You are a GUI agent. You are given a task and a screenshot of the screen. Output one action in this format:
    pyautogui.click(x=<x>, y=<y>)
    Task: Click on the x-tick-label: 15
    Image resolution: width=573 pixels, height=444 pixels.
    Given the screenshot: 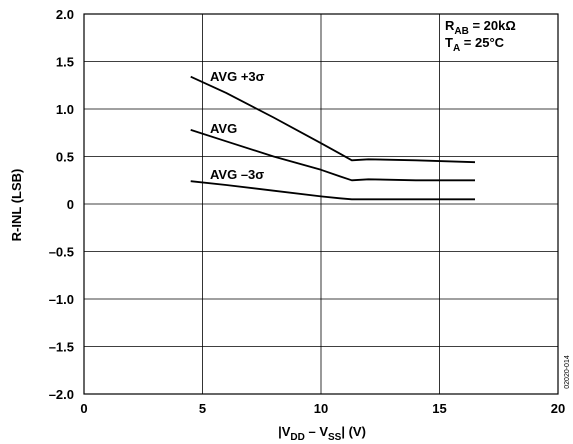 What is the action you would take?
    pyautogui.click(x=439, y=408)
    